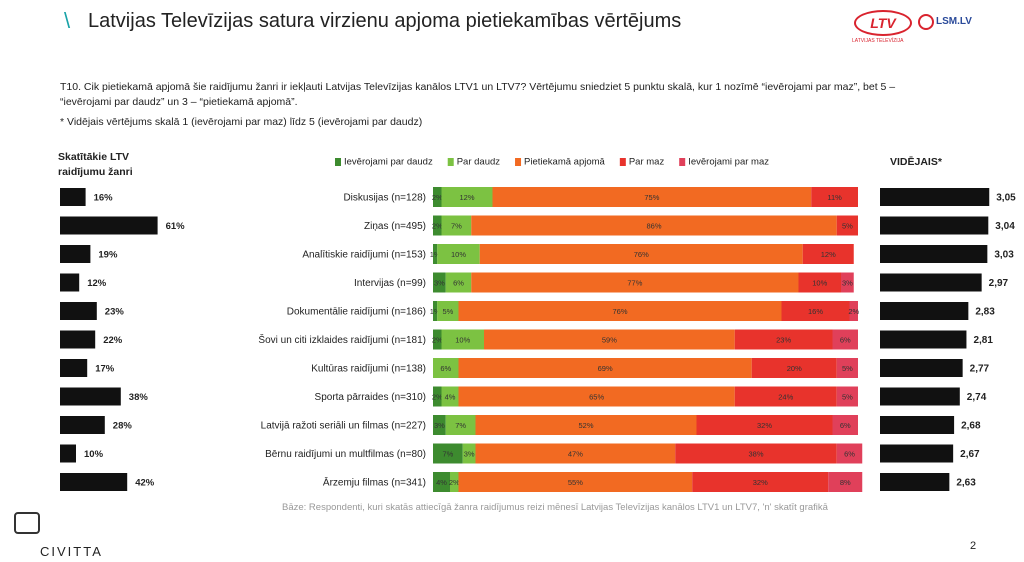 The height and width of the screenshot is (562, 1024). Describe the element at coordinates (926, 22) in the screenshot. I see `lsm-icon` at that location.